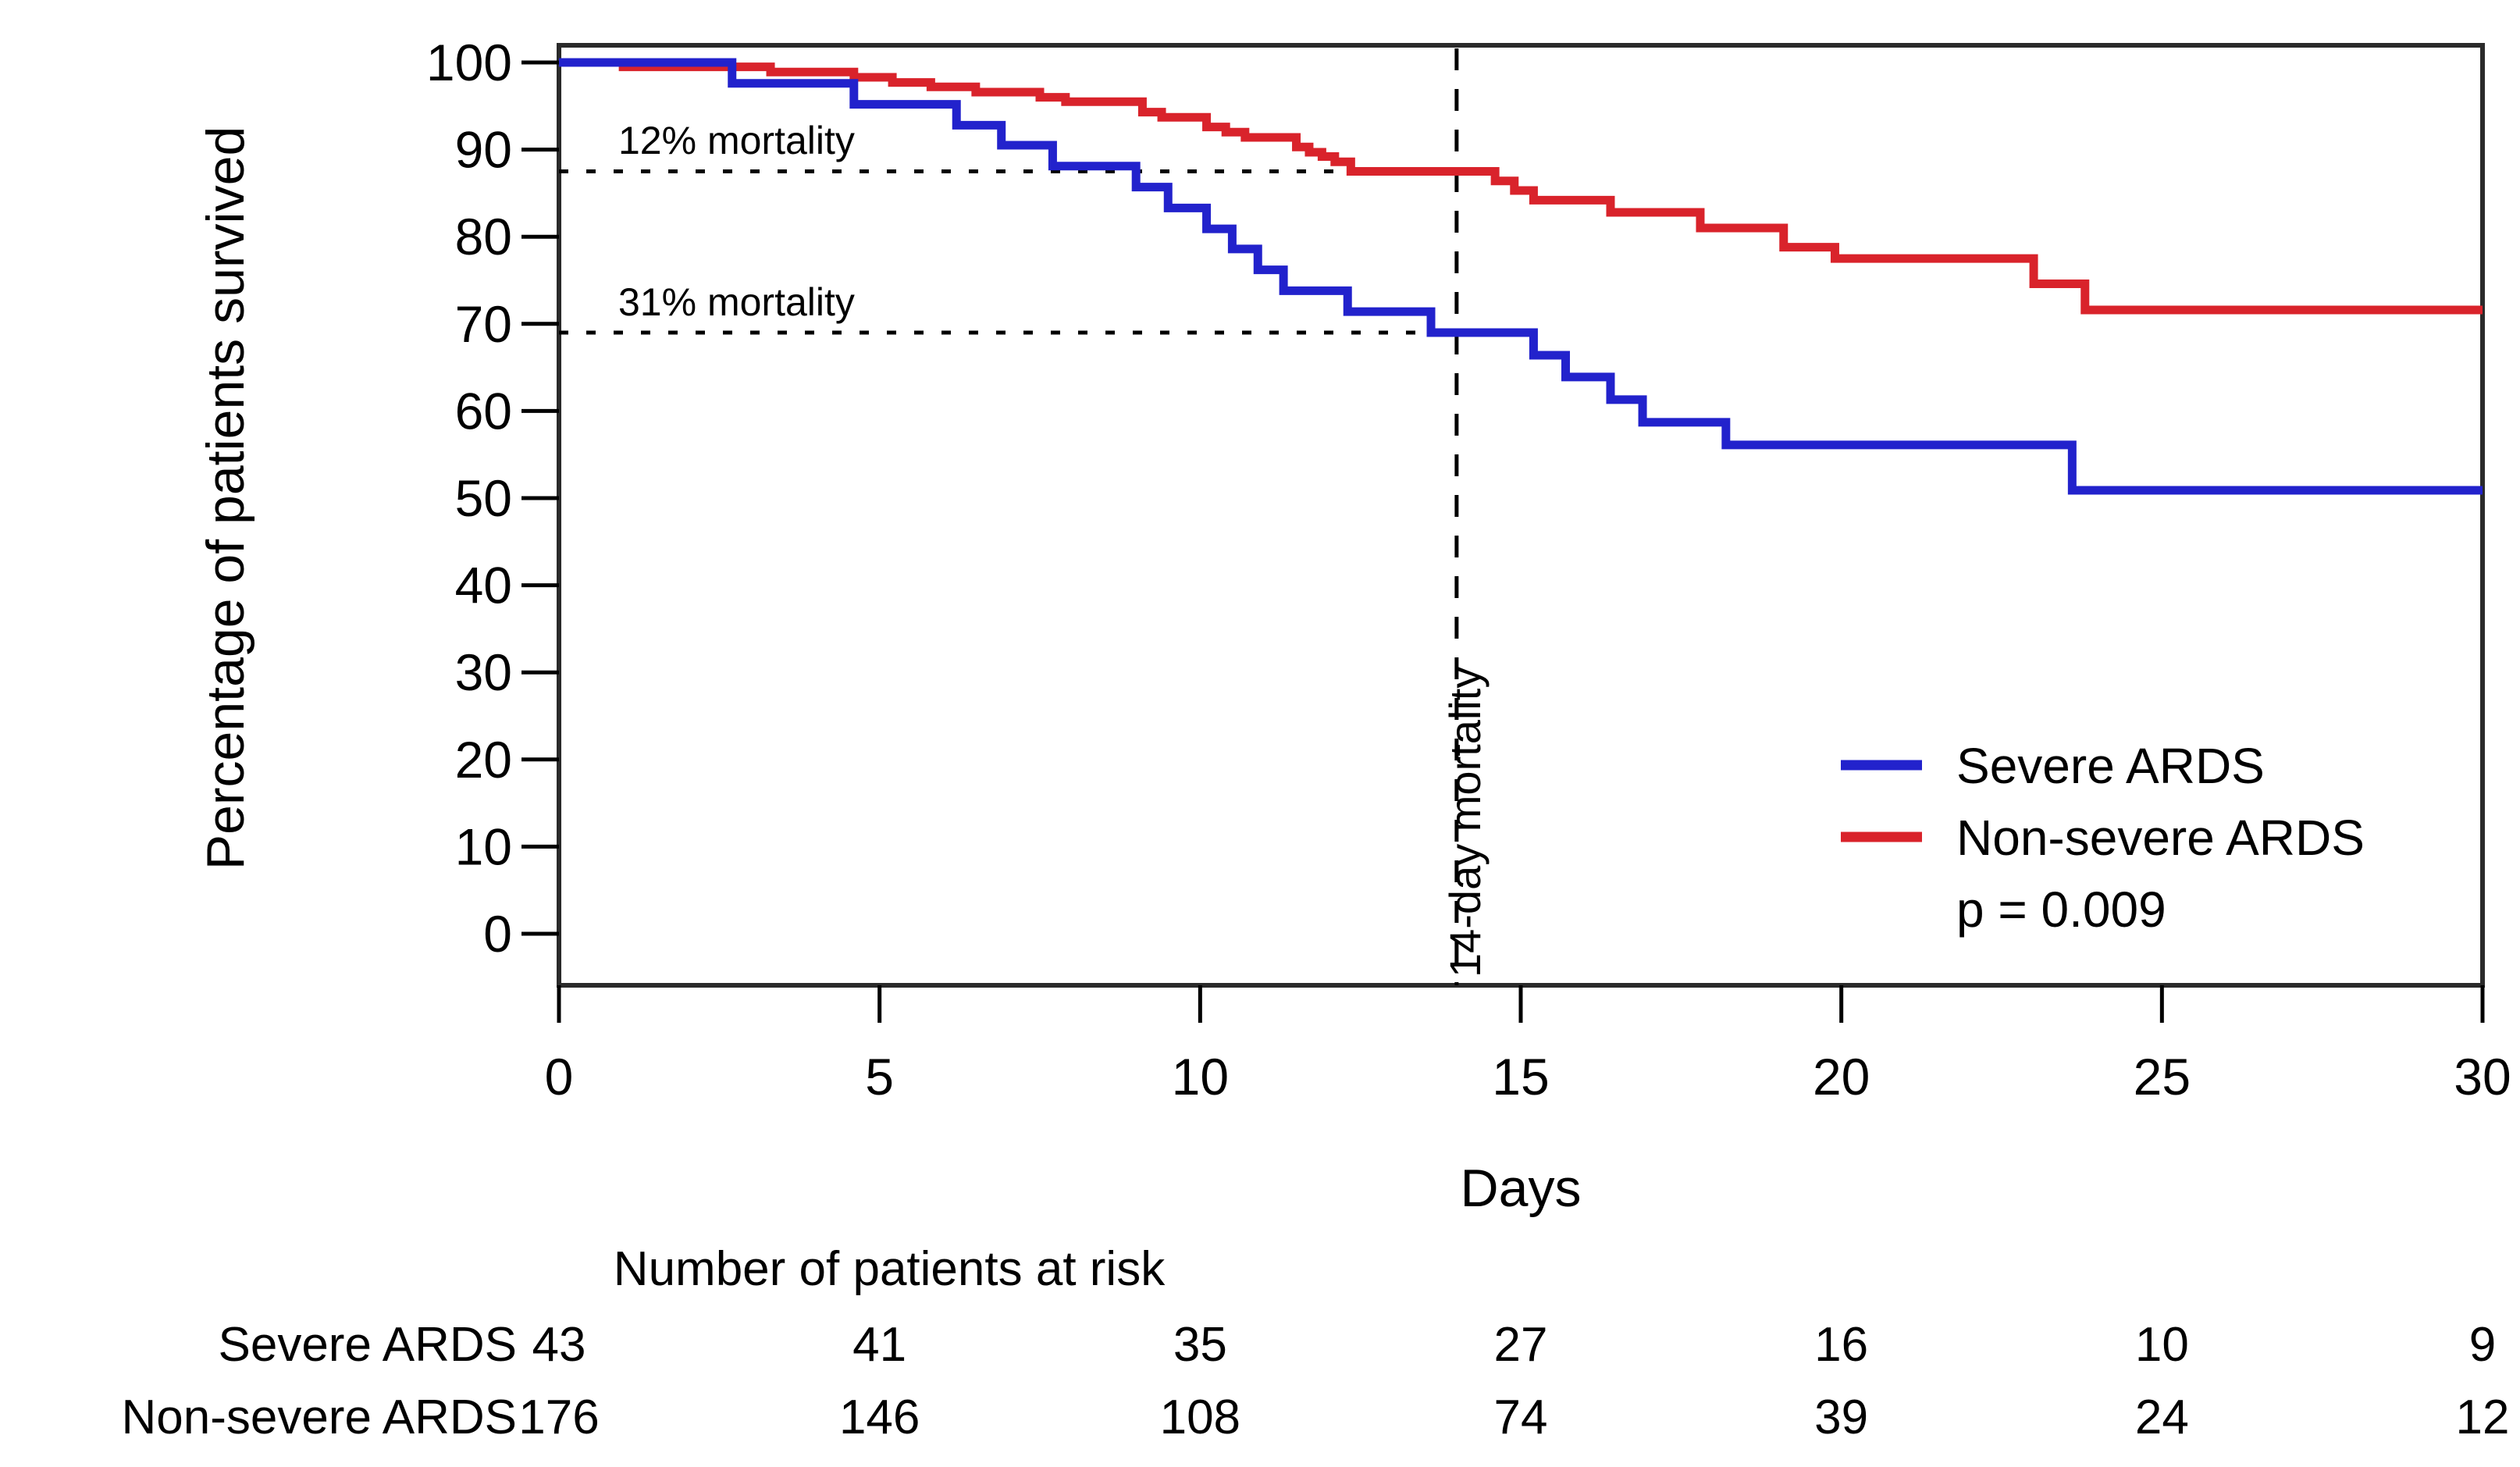  I want to click on y-tick-label: 50, so click(483, 498).